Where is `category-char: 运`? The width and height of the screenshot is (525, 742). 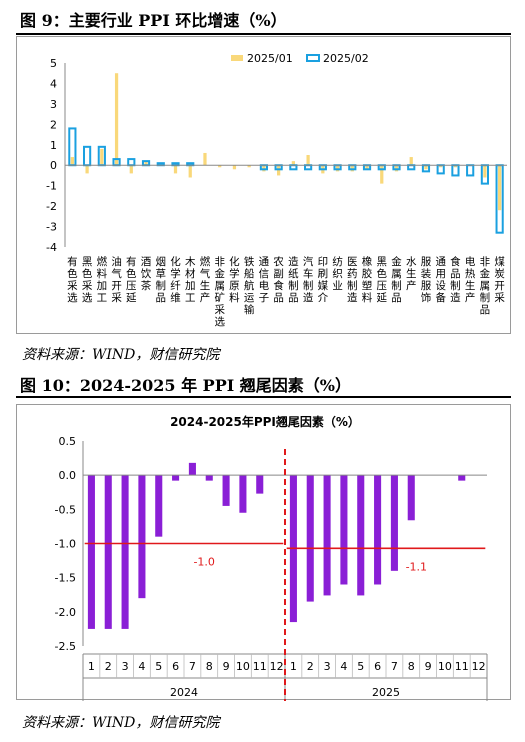 category-char: 运 is located at coordinates (249, 298).